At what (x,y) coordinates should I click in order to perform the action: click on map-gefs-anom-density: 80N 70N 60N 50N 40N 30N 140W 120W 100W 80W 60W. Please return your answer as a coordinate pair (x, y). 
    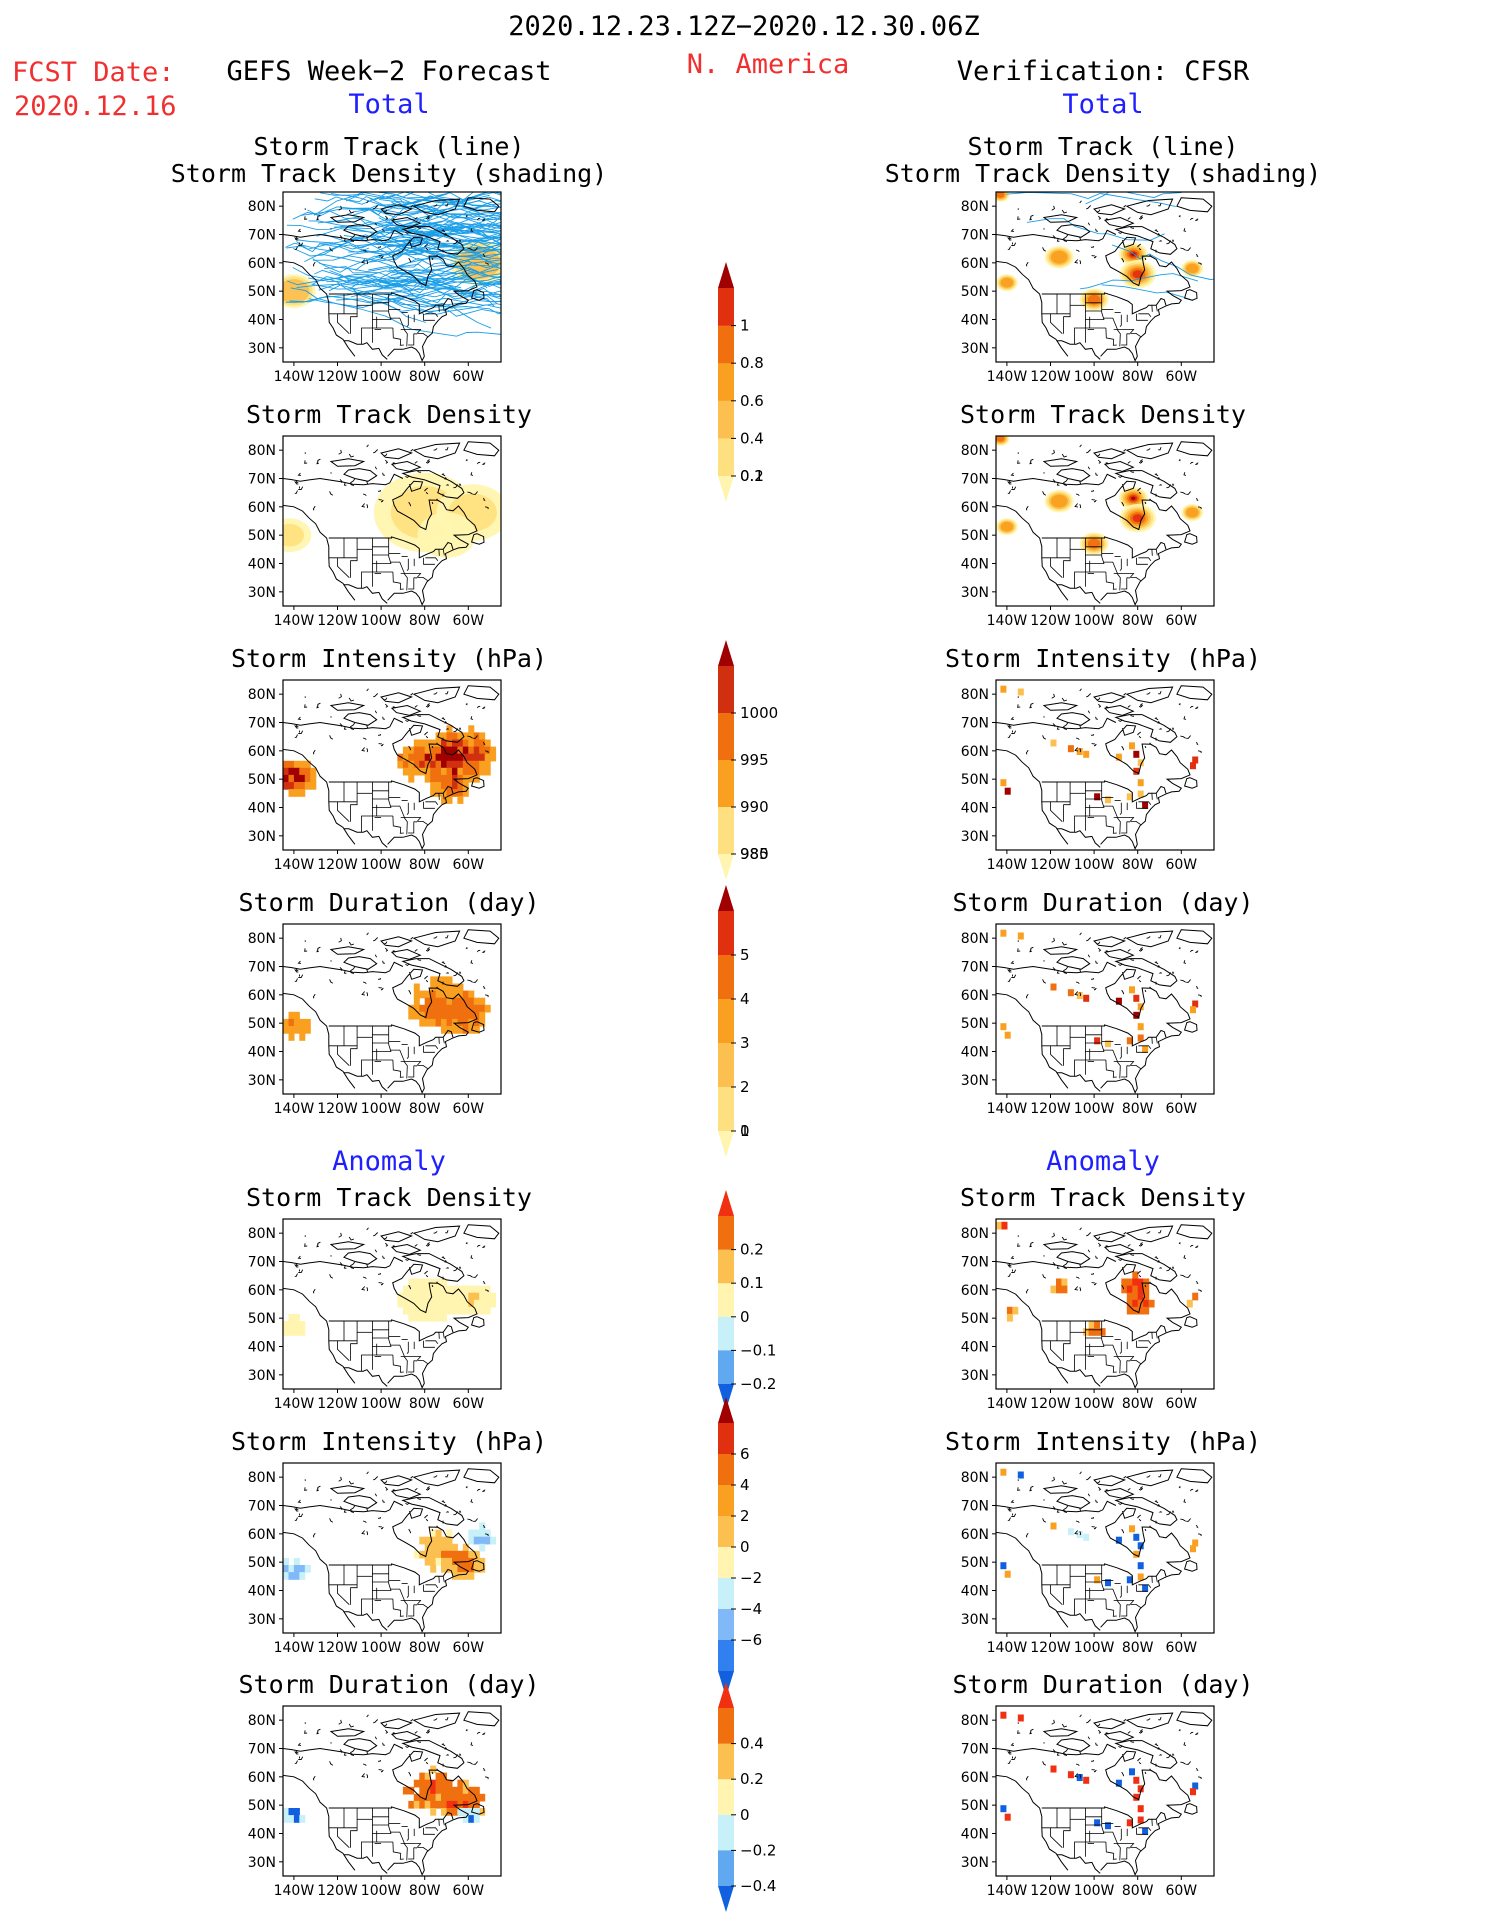
    Looking at the image, I should click on (401, 1317).